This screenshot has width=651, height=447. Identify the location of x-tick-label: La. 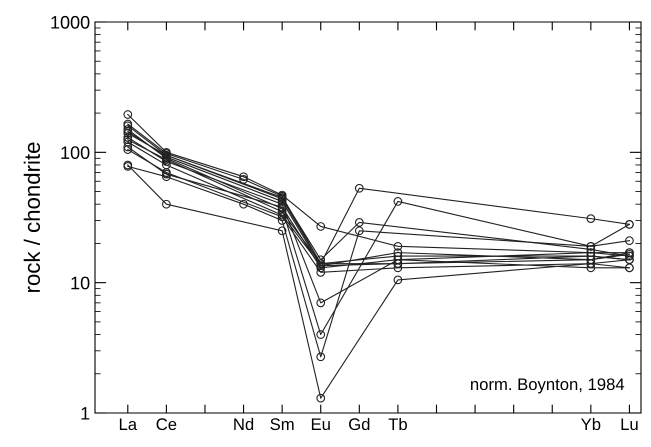
(129, 424).